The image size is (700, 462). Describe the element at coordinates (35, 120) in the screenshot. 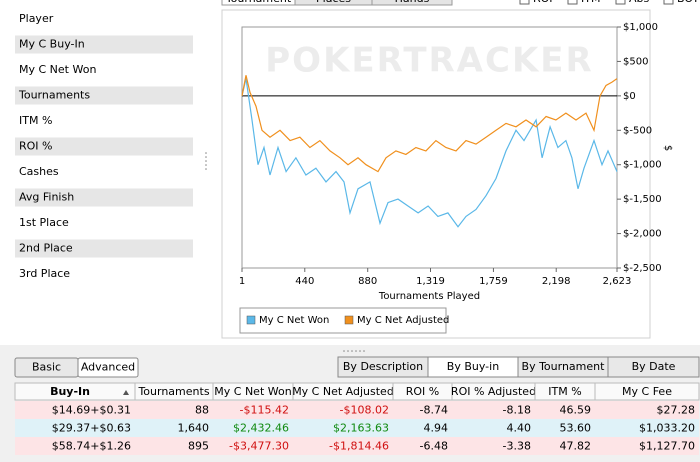

I see `stat-label: ITM %` at that location.